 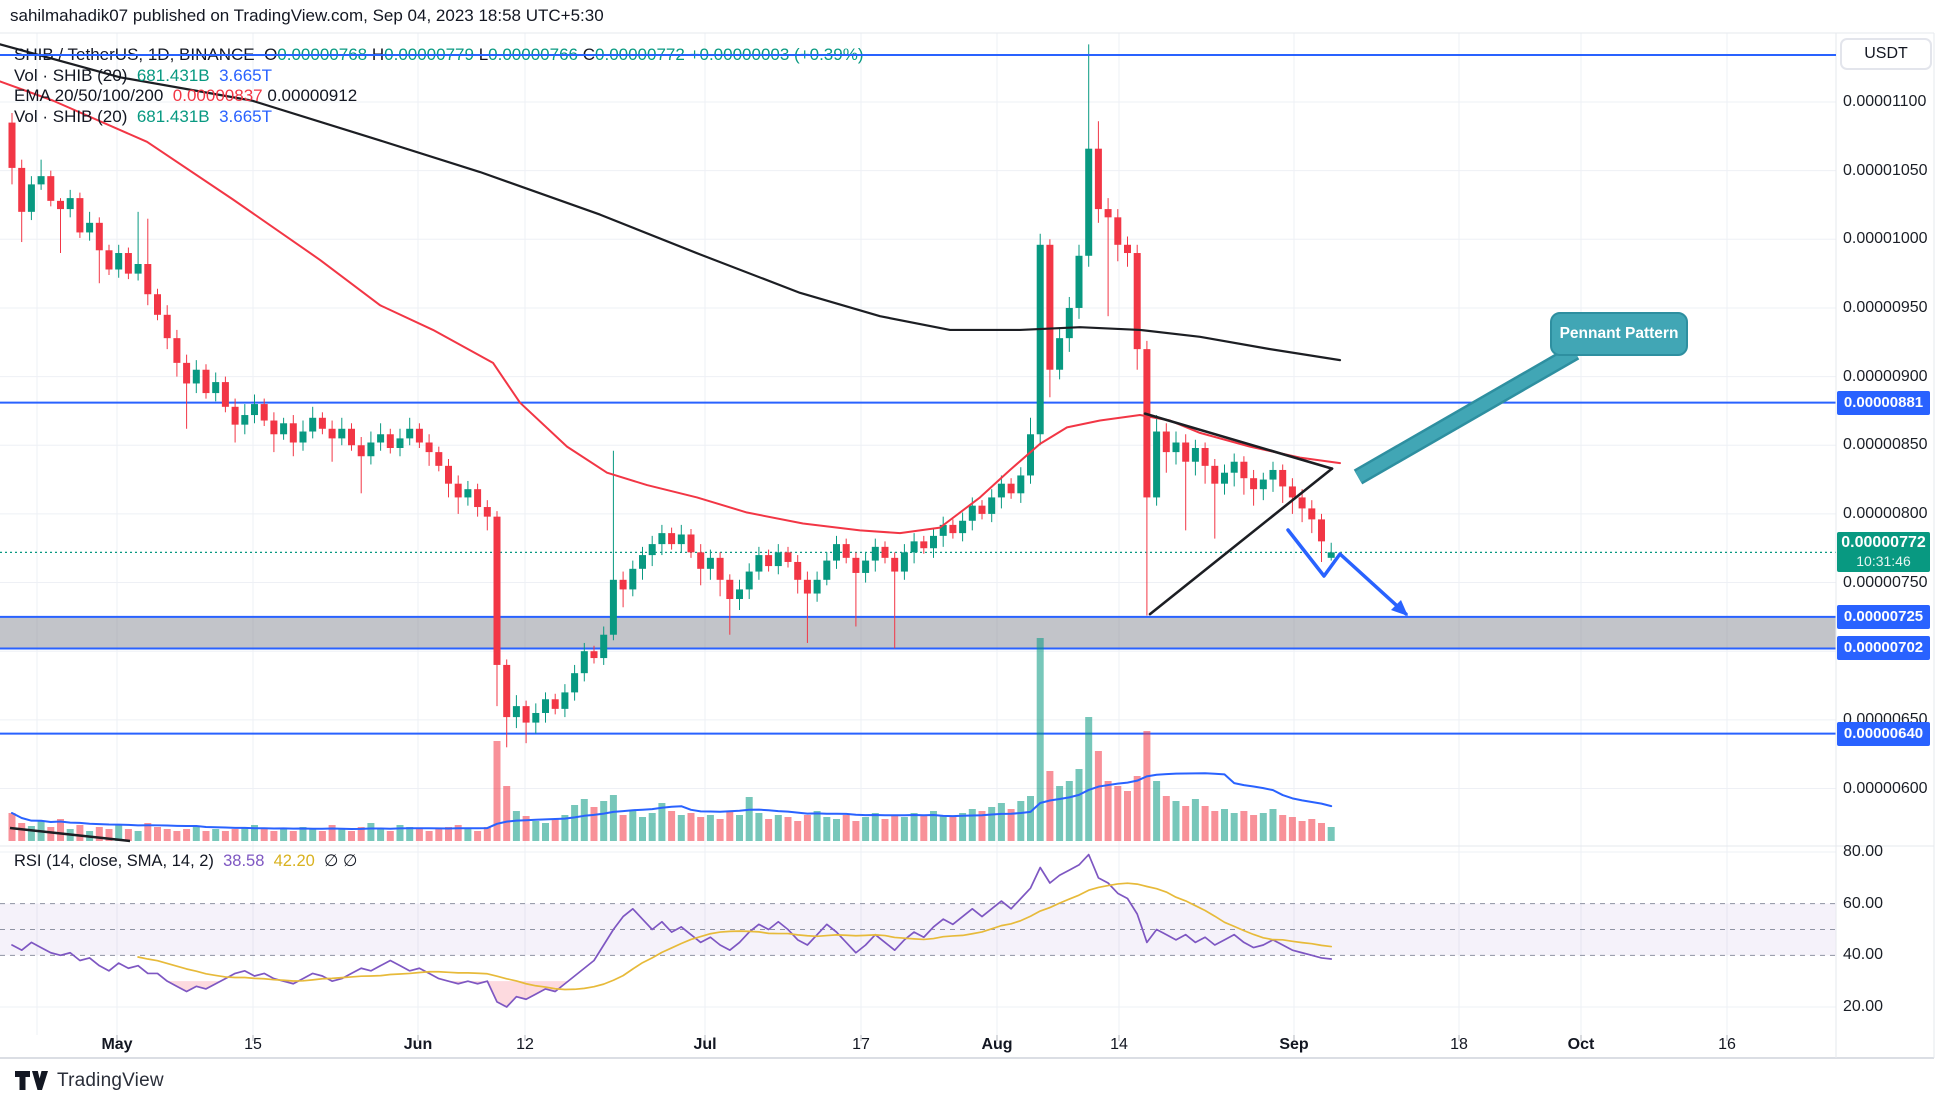 I want to click on rsi-axis-label: 80.00, so click(x=1863, y=851).